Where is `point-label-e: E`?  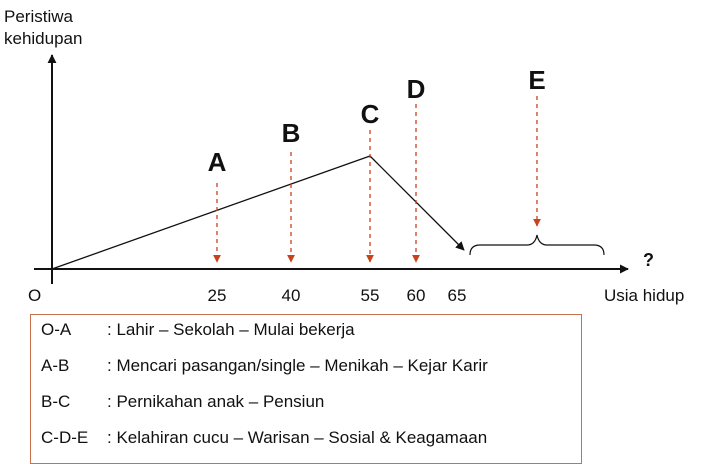
point-label-e: E is located at coordinates (536, 80).